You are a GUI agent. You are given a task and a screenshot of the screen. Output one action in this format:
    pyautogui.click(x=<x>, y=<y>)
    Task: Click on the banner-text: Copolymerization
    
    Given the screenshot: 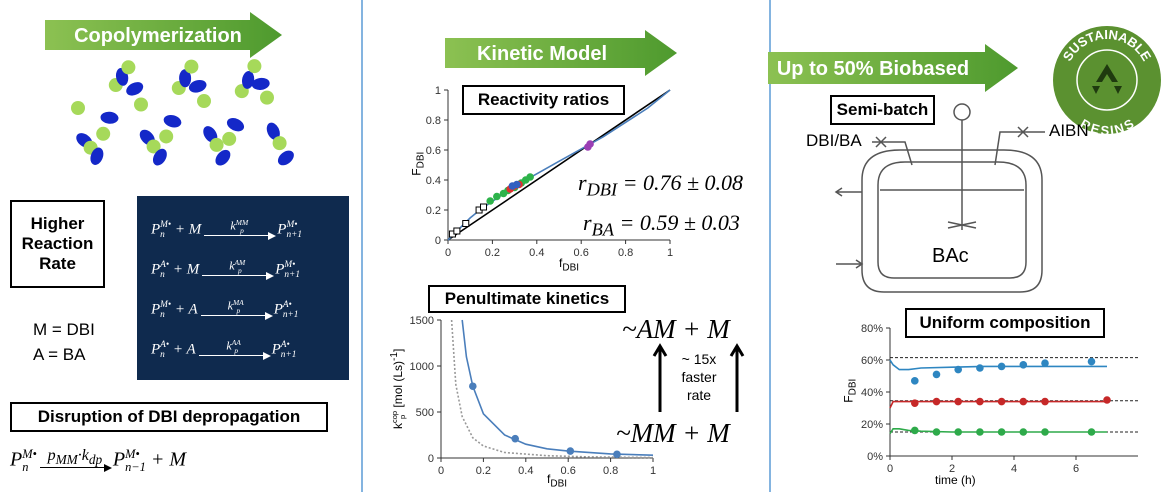 What is the action you would take?
    pyautogui.click(x=158, y=36)
    